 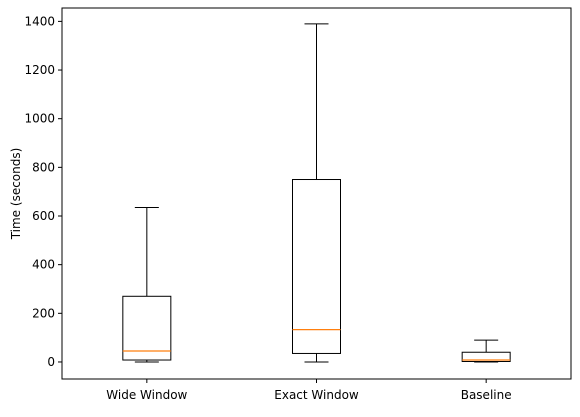 What do you see at coordinates (486, 395) in the screenshot?
I see `x-tick-label: Baseline` at bounding box center [486, 395].